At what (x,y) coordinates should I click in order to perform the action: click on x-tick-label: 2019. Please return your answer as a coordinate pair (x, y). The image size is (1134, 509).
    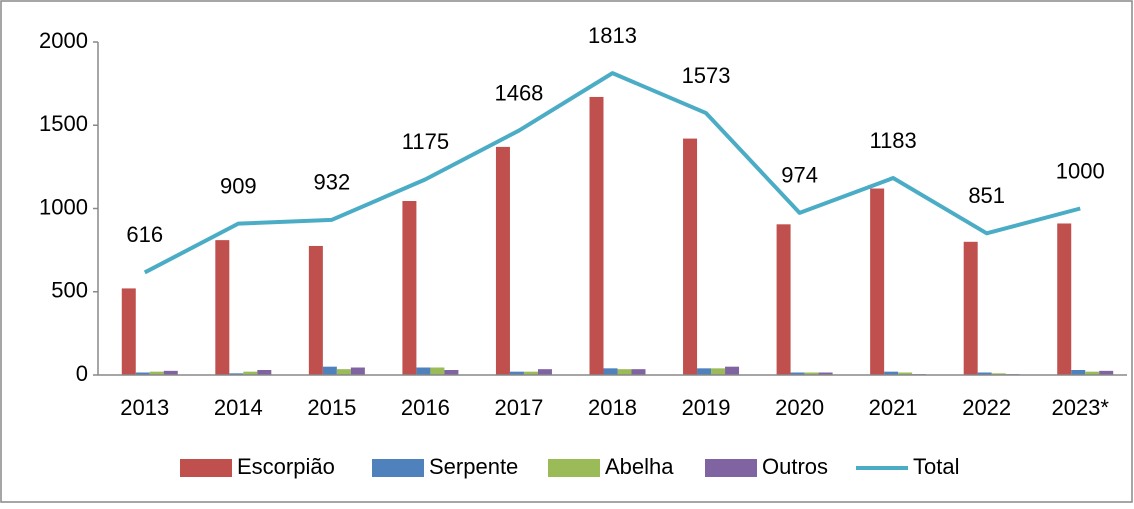
    Looking at the image, I should click on (706, 407).